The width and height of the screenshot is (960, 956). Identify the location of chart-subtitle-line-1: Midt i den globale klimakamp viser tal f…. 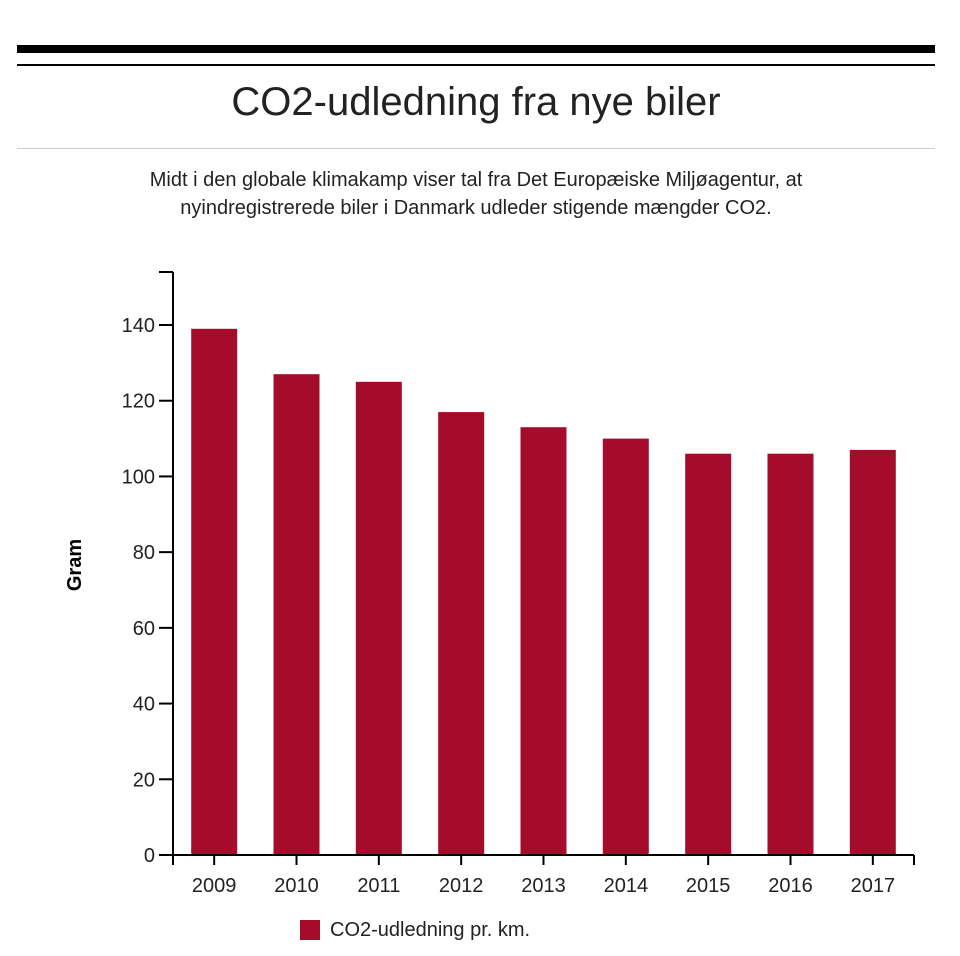
(476, 180).